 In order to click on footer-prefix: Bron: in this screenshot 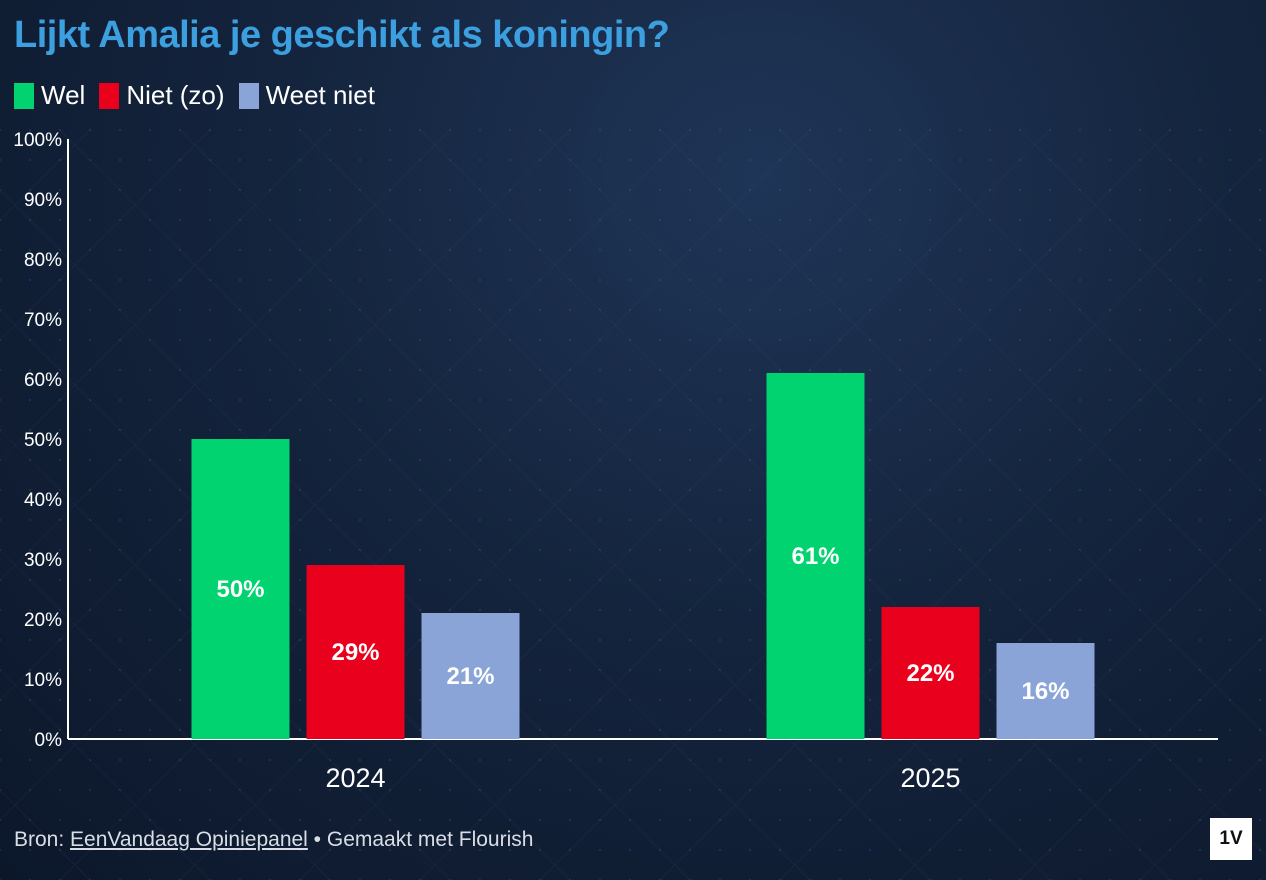, I will do `click(42, 839)`.